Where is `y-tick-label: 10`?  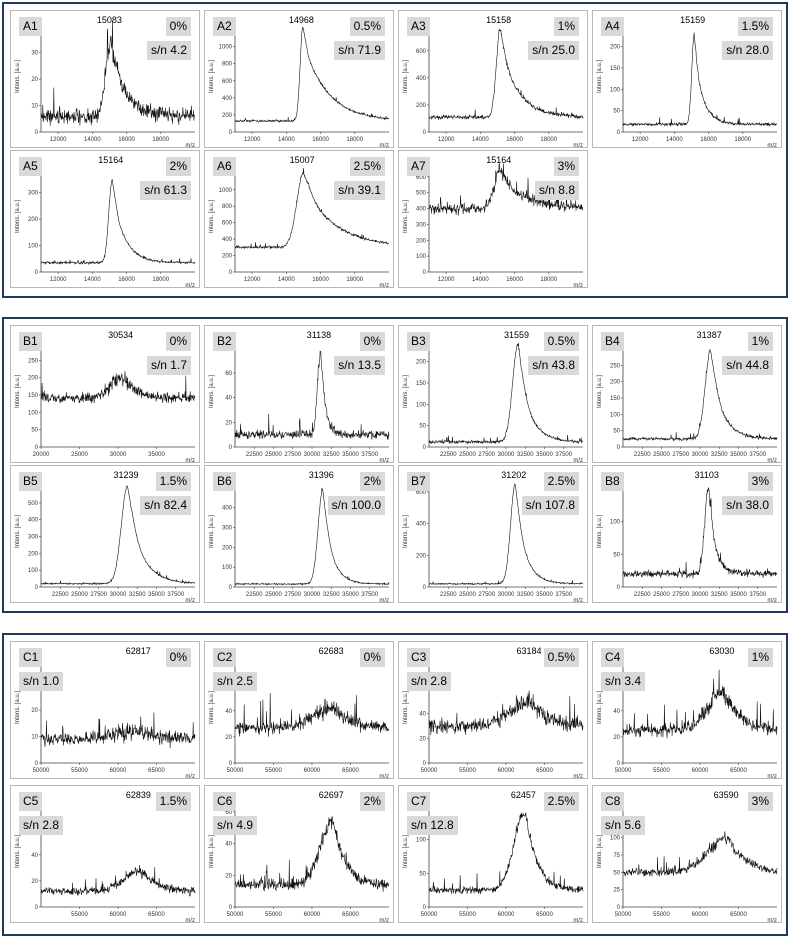 y-tick-label: 10 is located at coordinates (34, 107).